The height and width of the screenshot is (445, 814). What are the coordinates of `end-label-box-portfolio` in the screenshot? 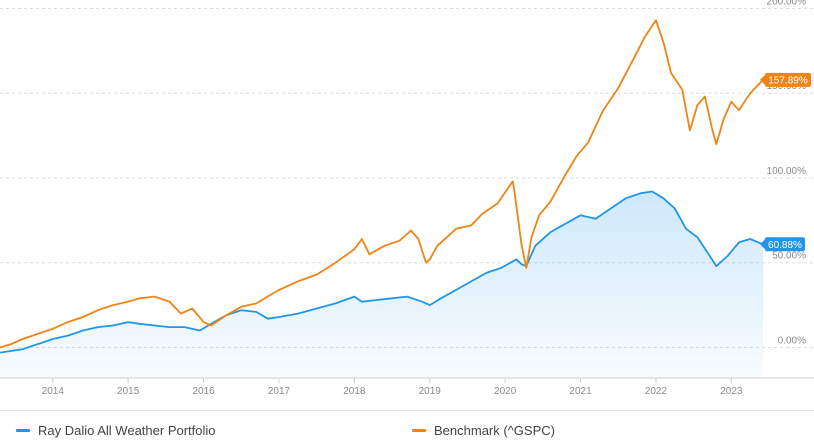 It's located at (785, 244).